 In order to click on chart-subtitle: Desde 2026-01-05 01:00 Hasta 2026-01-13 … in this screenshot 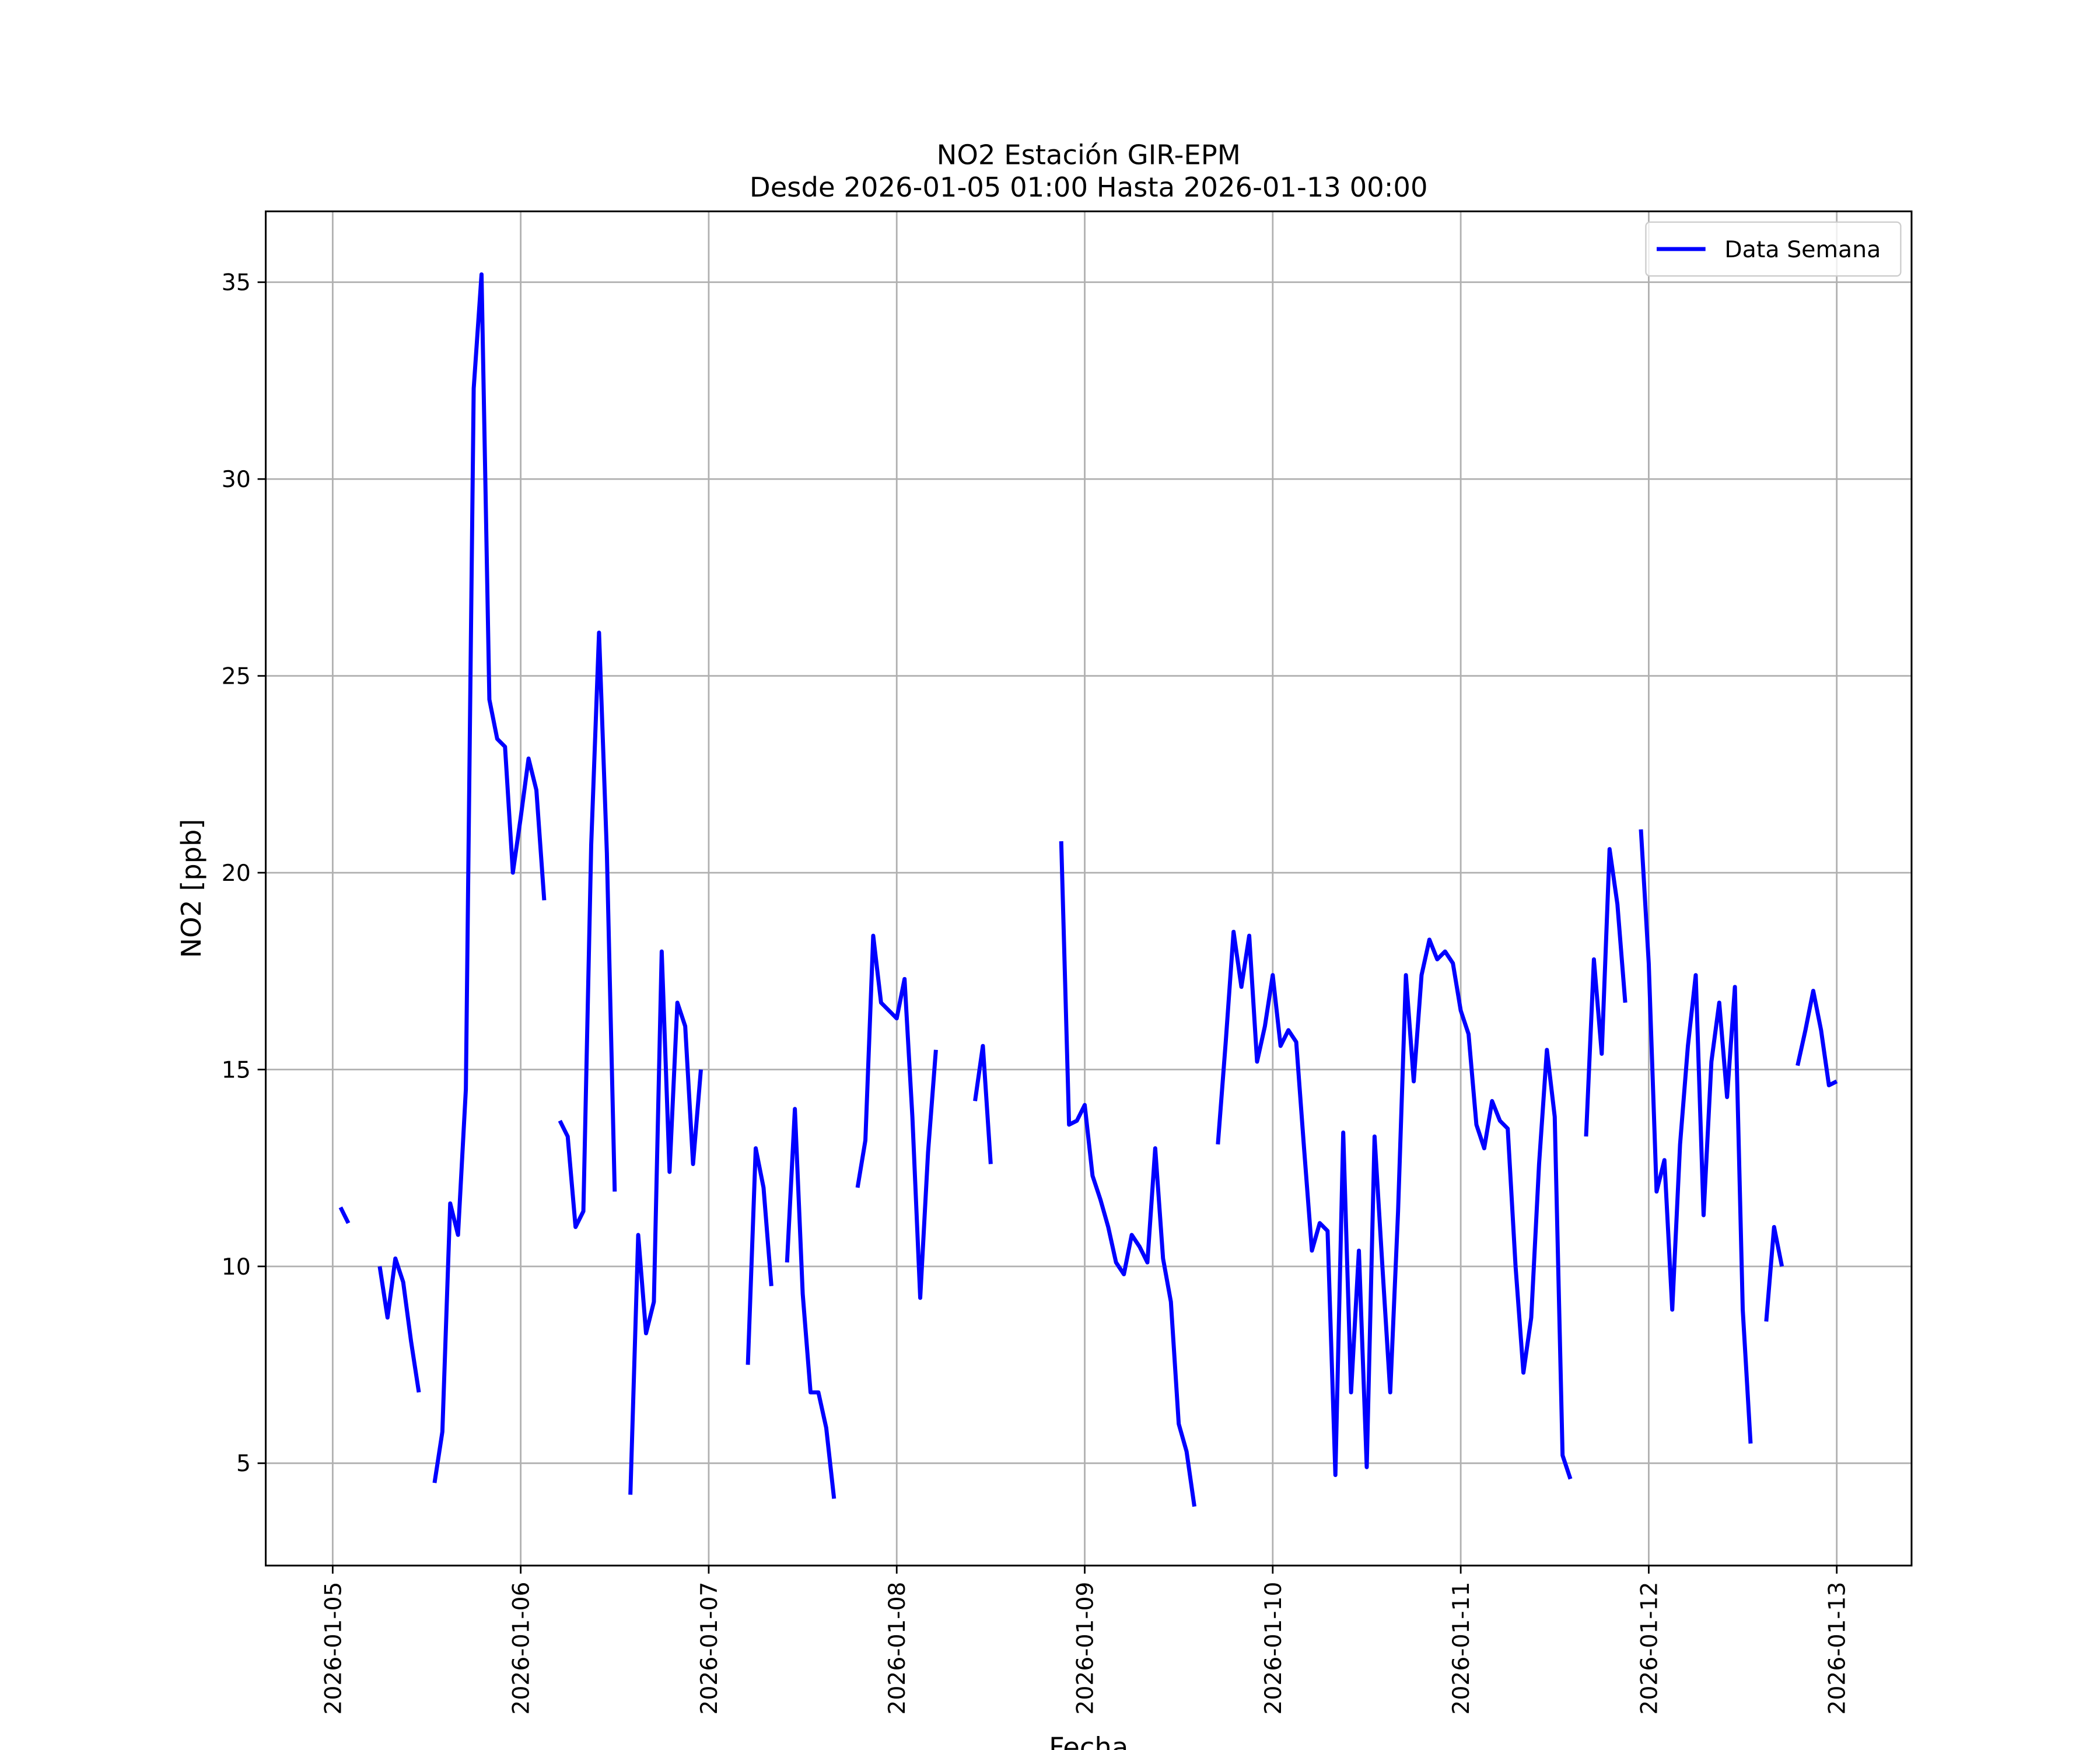, I will do `click(1089, 187)`.